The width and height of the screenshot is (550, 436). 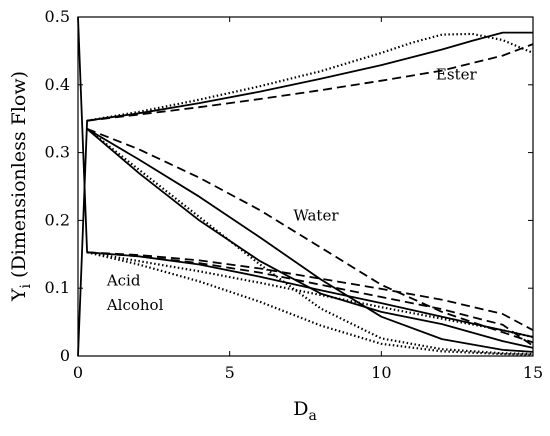 What do you see at coordinates (21, 186) in the screenshot?
I see `y-axis-label: Yi (Dimensionless Flow)` at bounding box center [21, 186].